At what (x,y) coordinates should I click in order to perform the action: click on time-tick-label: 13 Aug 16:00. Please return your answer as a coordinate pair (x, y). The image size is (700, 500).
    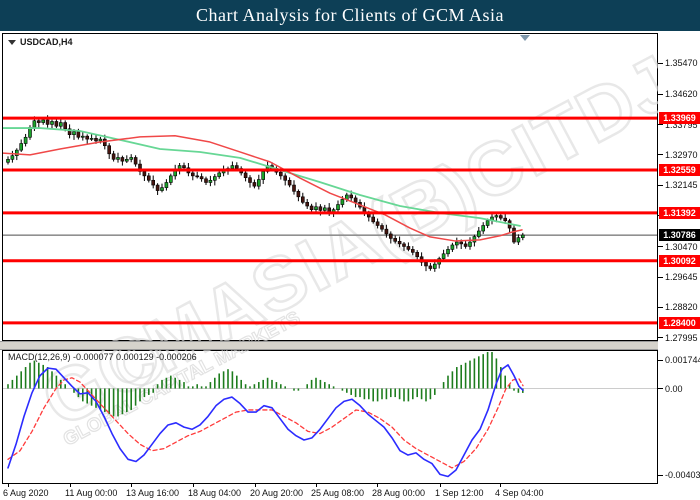
    Looking at the image, I should click on (153, 493).